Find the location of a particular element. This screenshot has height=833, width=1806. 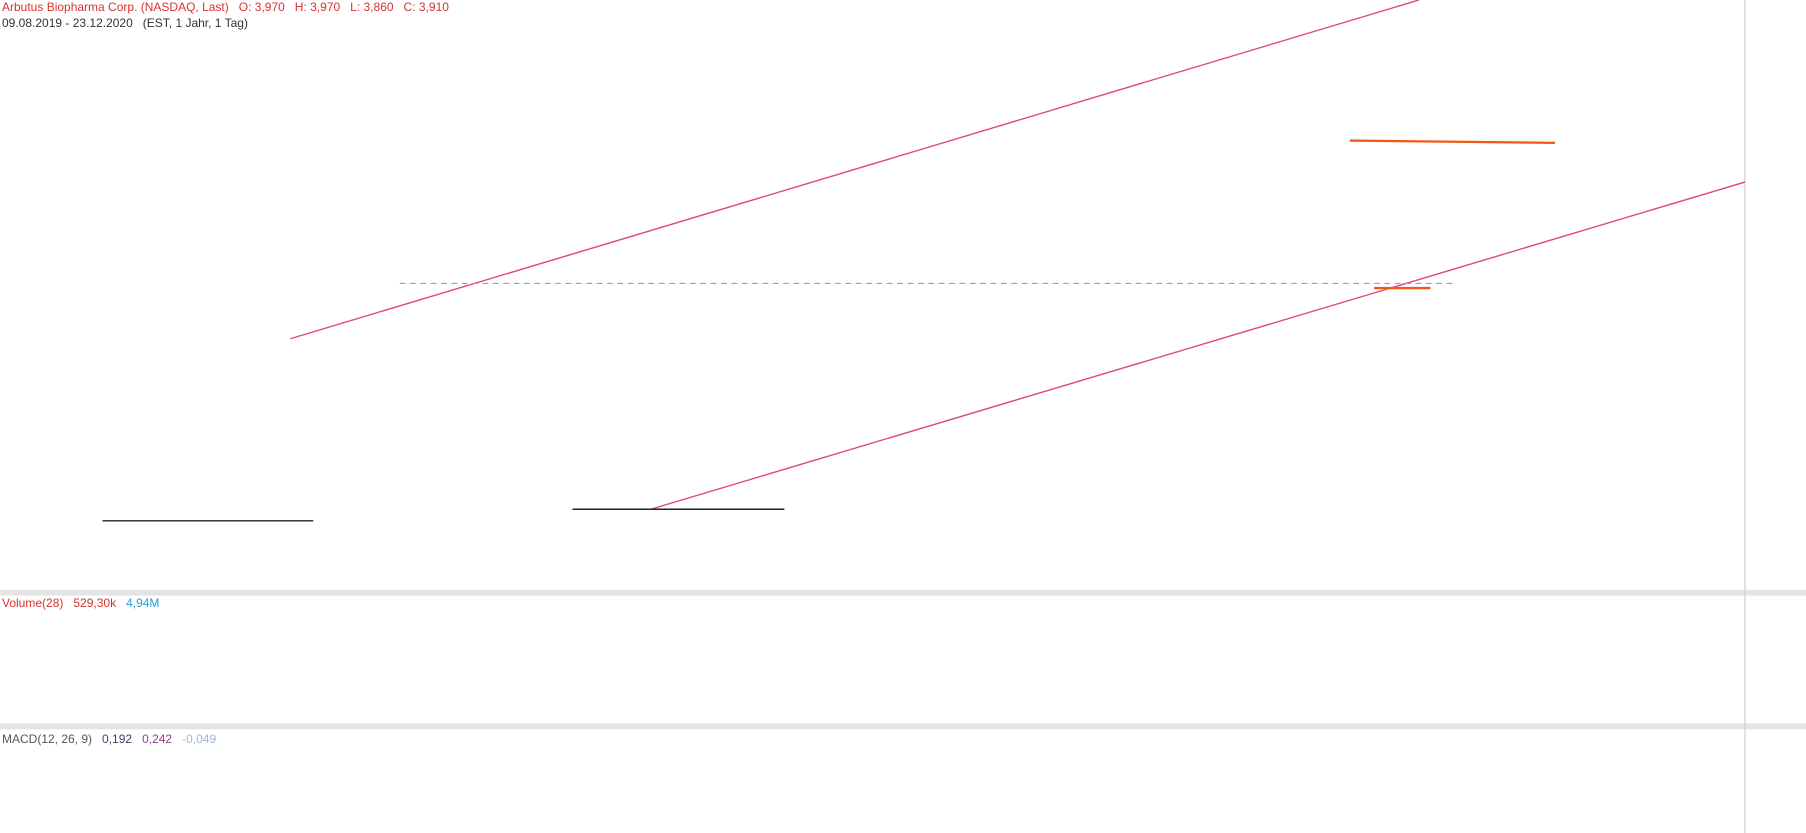

date-range: 09.08.2019 - 23.12.2020 is located at coordinates (67, 23).